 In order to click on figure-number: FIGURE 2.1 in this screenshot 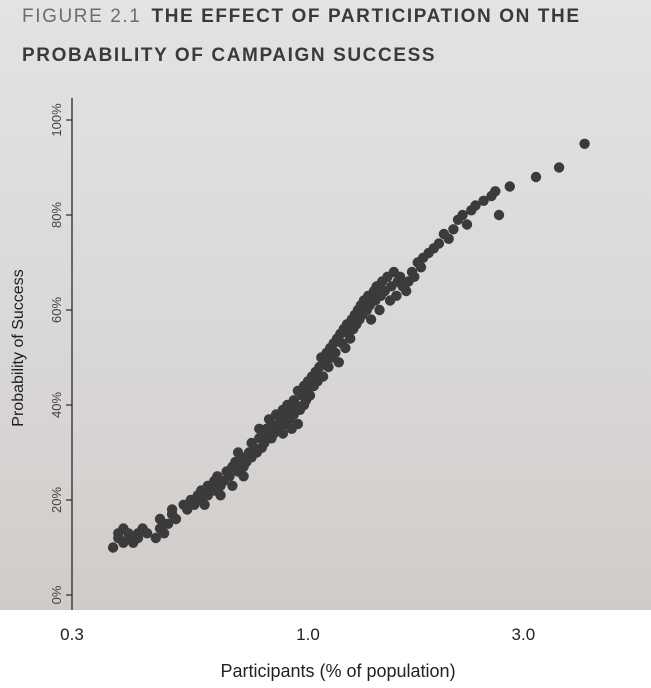, I will do `click(82, 16)`.